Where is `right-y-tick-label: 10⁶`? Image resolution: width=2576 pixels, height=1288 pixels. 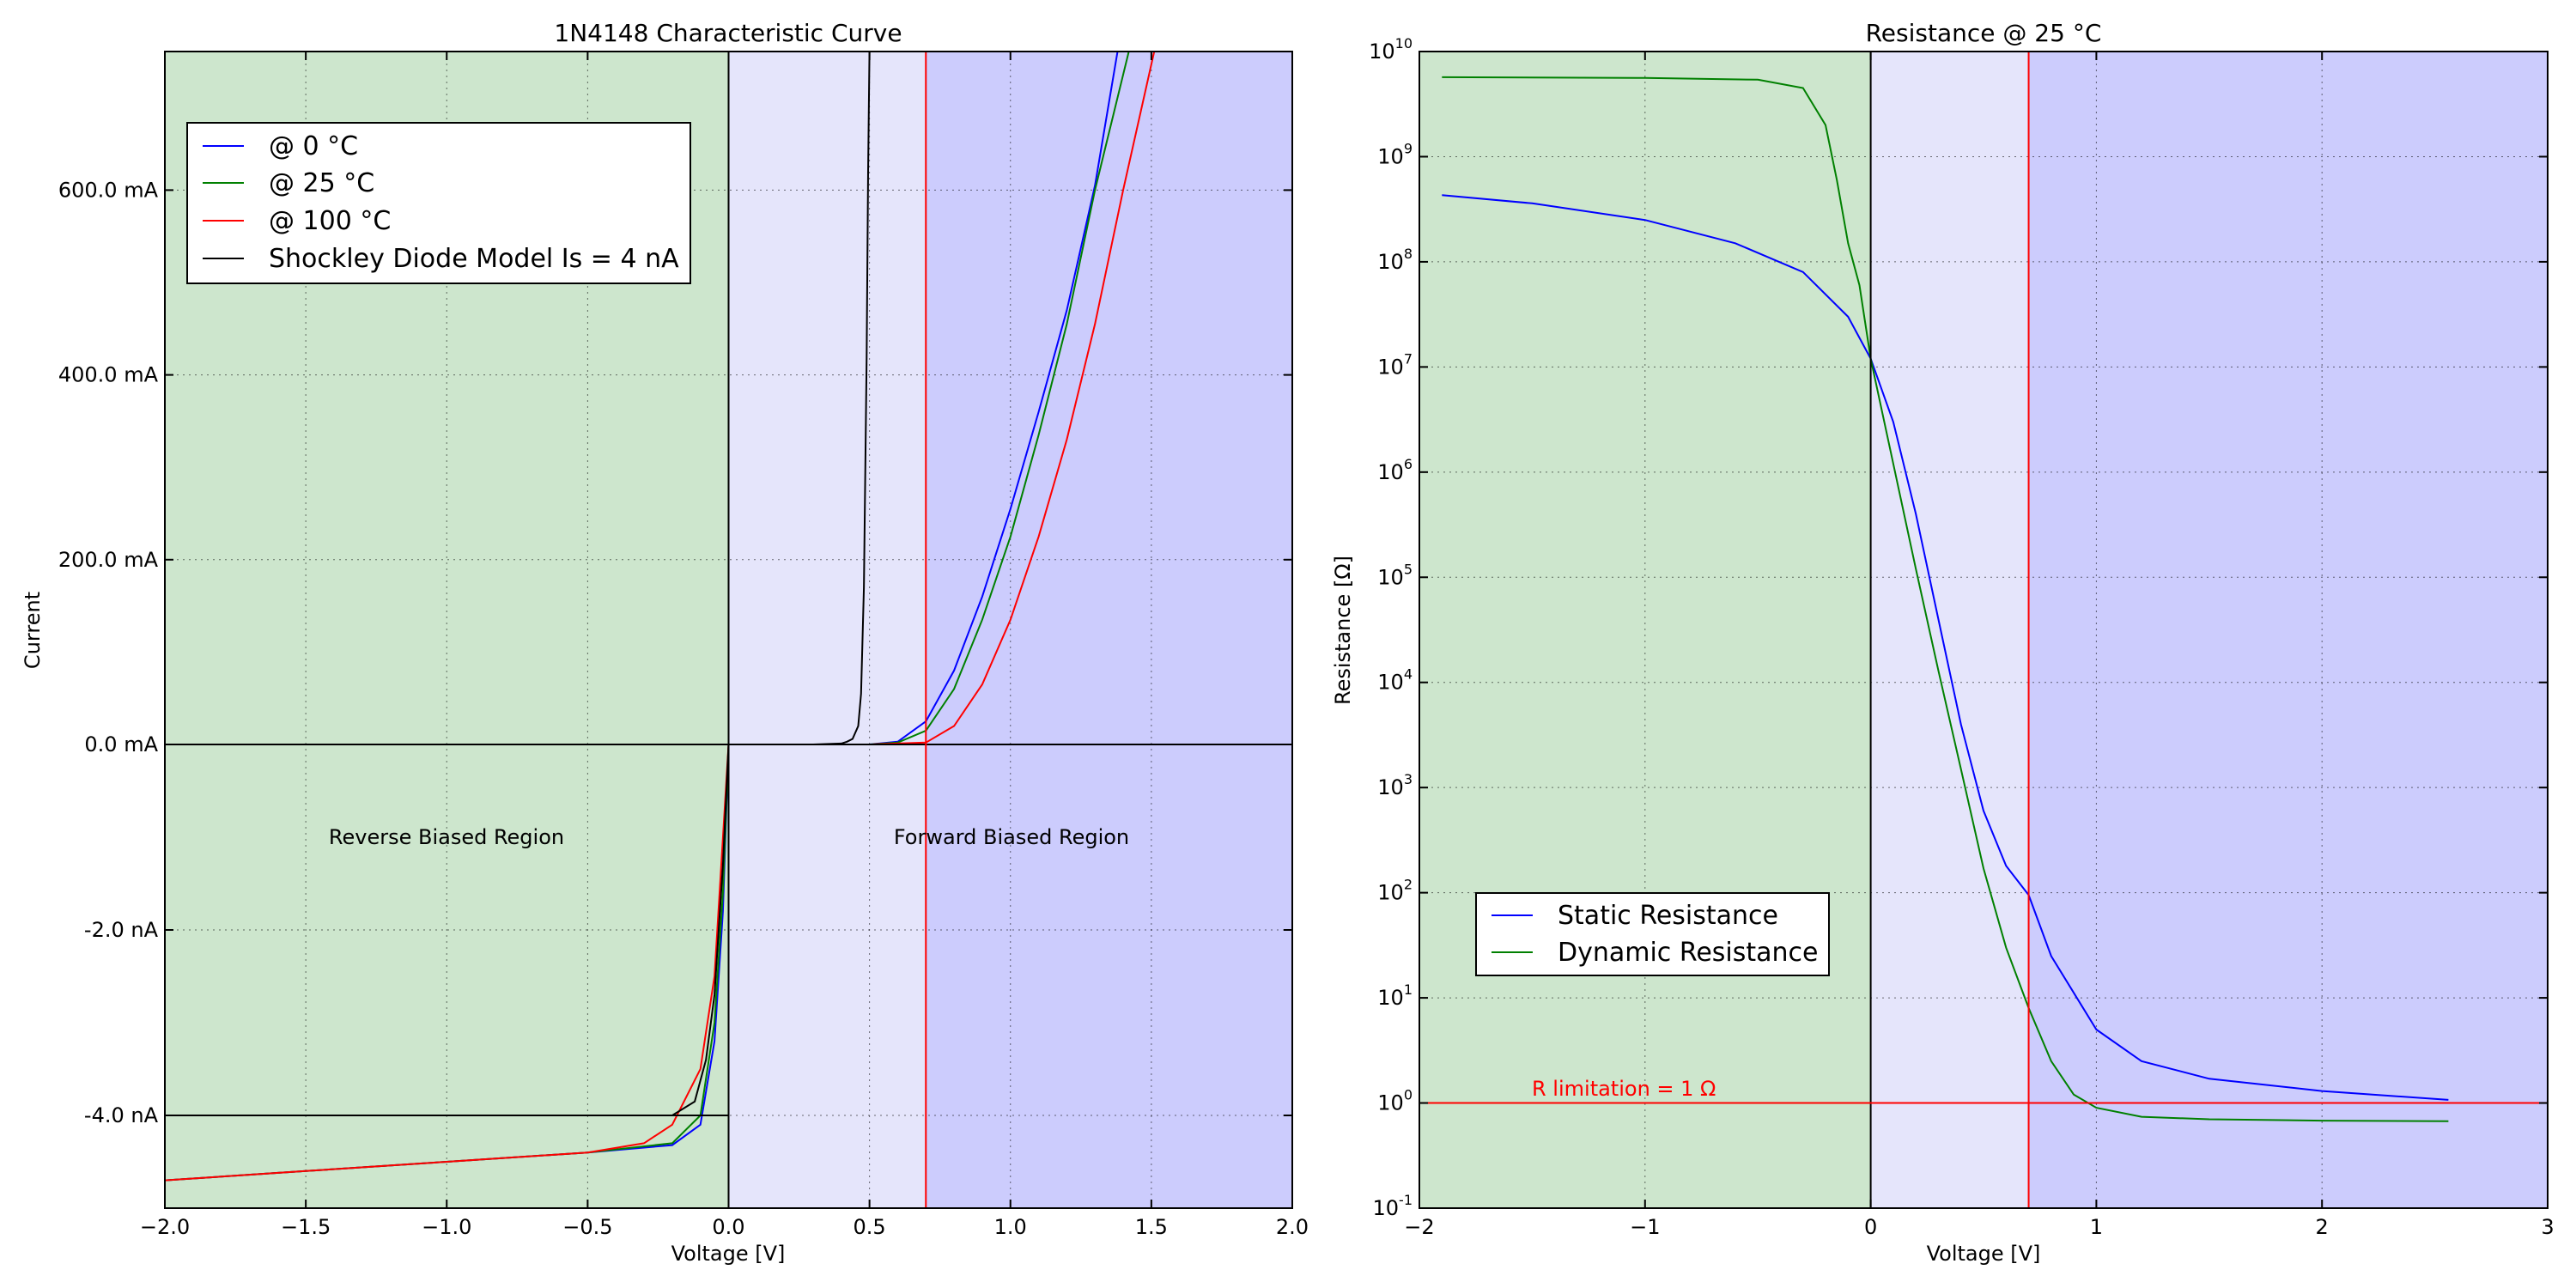 right-y-tick-label: 10⁶ is located at coordinates (1395, 470).